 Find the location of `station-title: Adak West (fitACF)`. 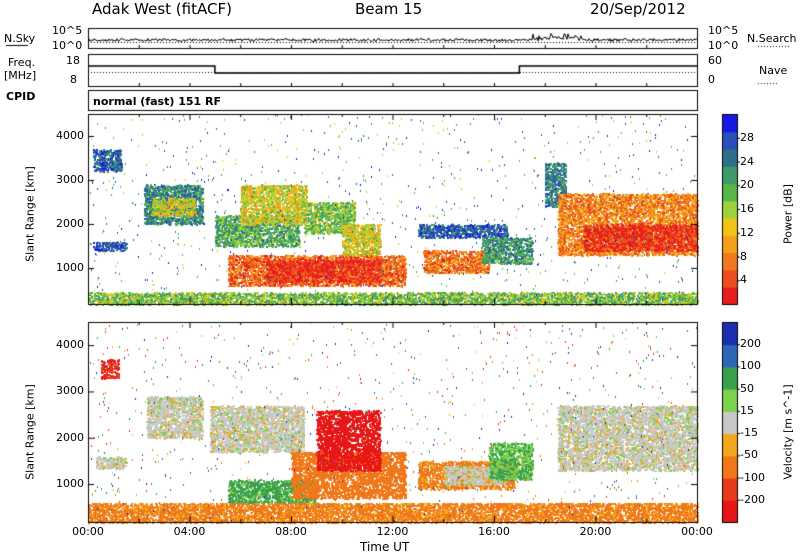

station-title: Adak West (fitACF) is located at coordinates (162, 9).